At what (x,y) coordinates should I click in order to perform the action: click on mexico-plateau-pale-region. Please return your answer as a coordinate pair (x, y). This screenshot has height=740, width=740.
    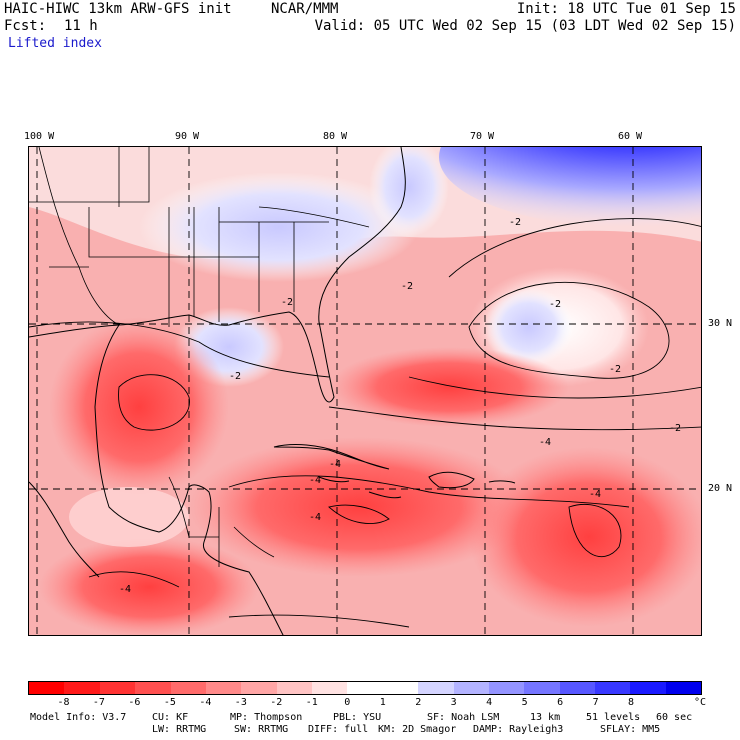
    Looking at the image, I should click on (129, 517).